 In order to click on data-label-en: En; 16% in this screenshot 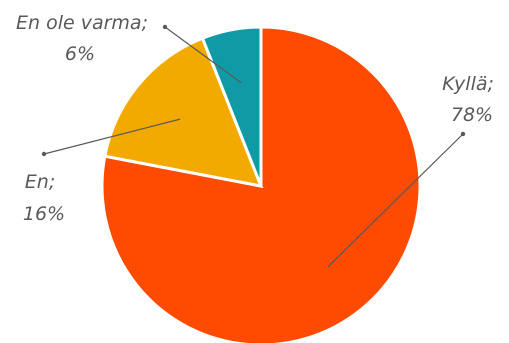, I will do `click(44, 198)`.